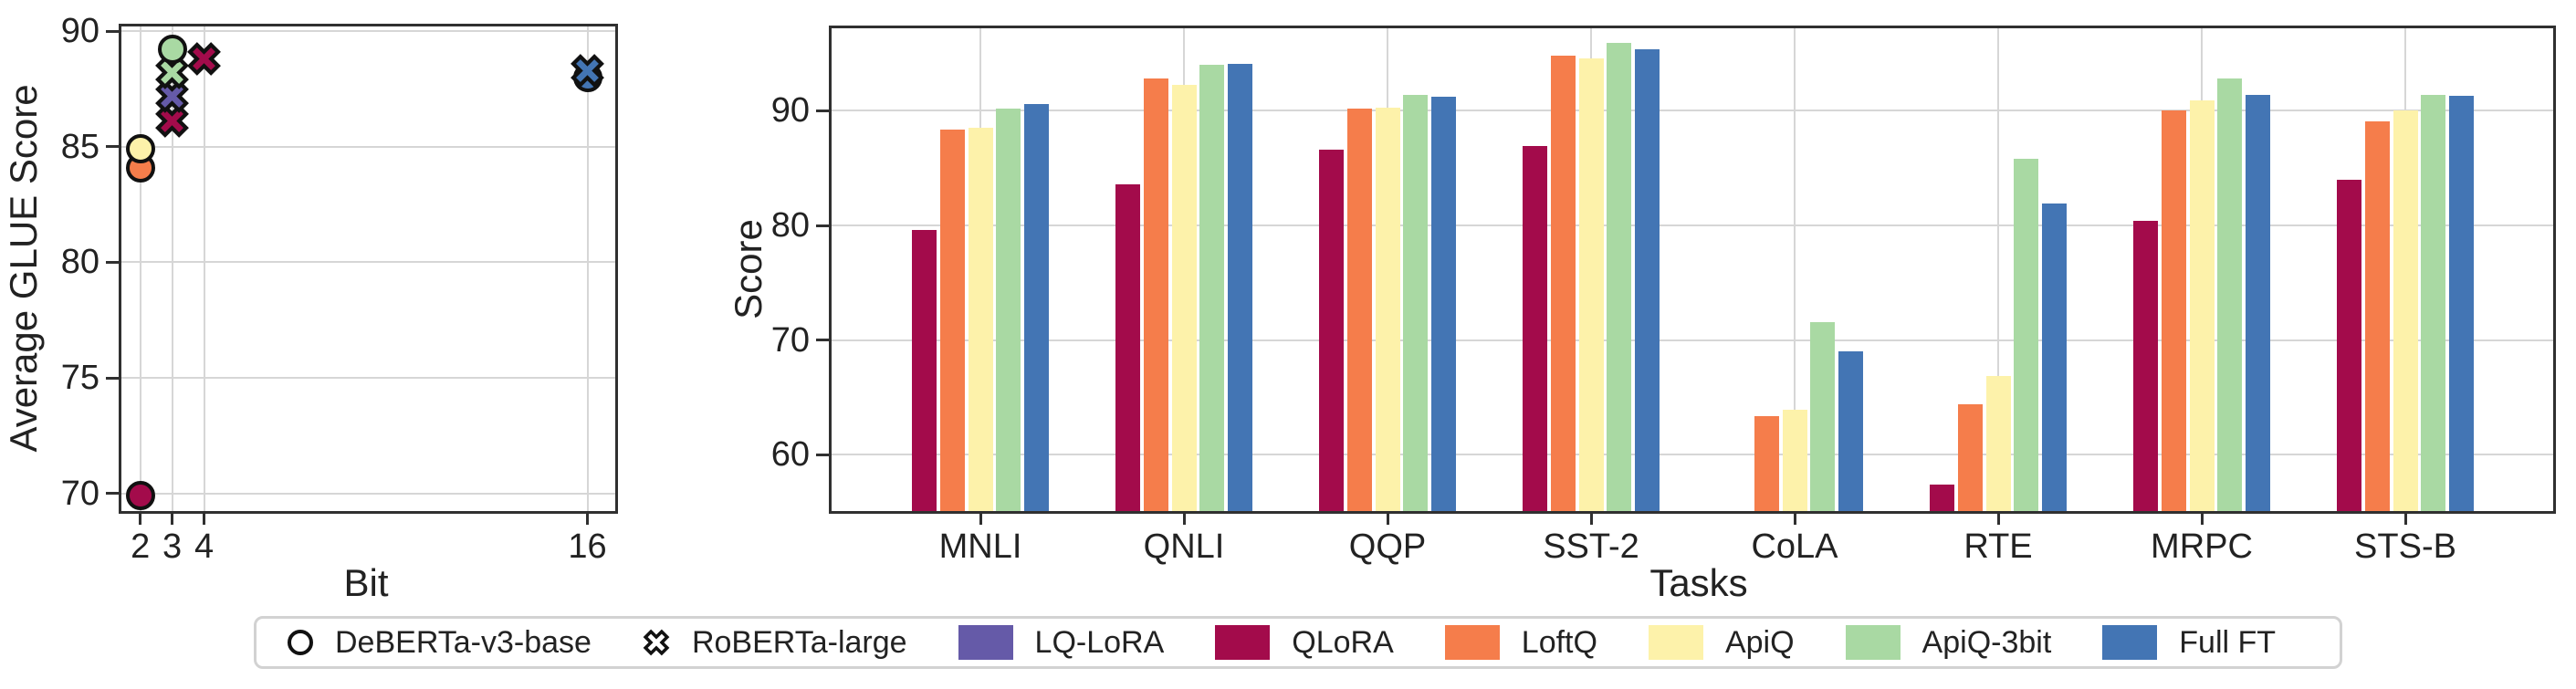 The image size is (2576, 689). I want to click on scatter-y-tick-label: 80, so click(79, 262).